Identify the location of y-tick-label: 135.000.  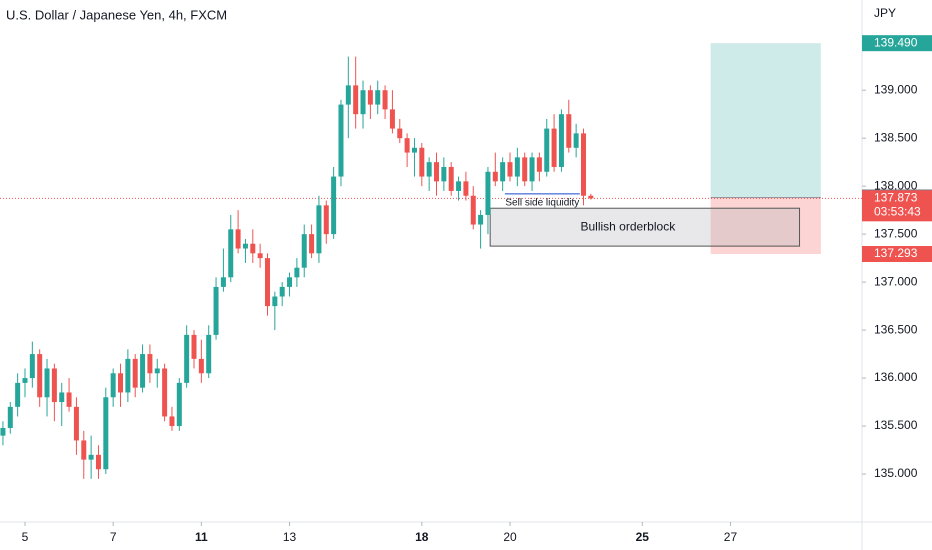
(896, 473).